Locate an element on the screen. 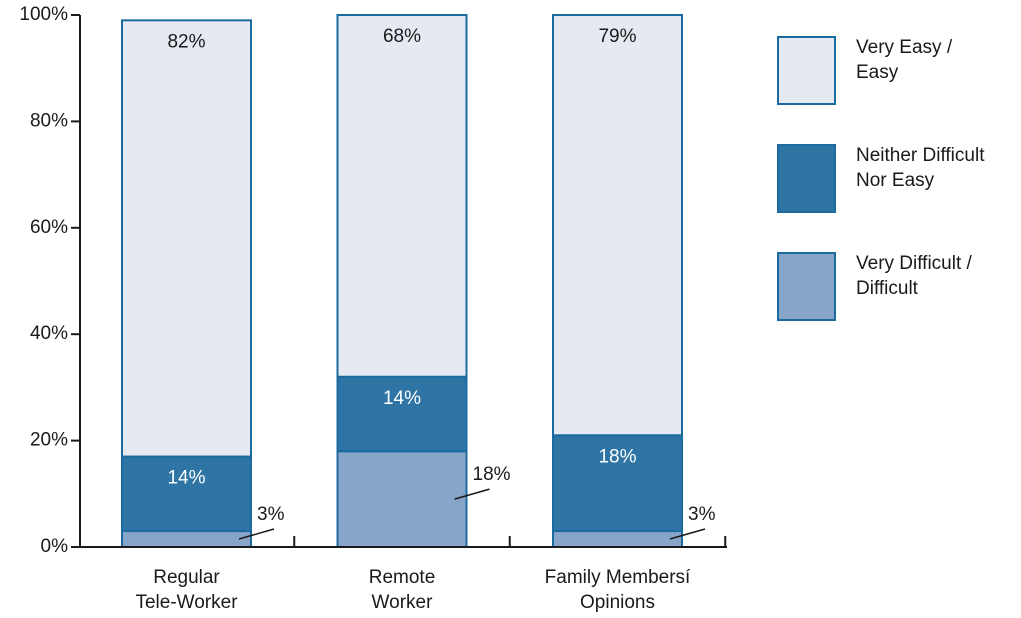 The image size is (1021, 618). legend-label: Neither Difficult Nor Easy is located at coordinates (920, 168).